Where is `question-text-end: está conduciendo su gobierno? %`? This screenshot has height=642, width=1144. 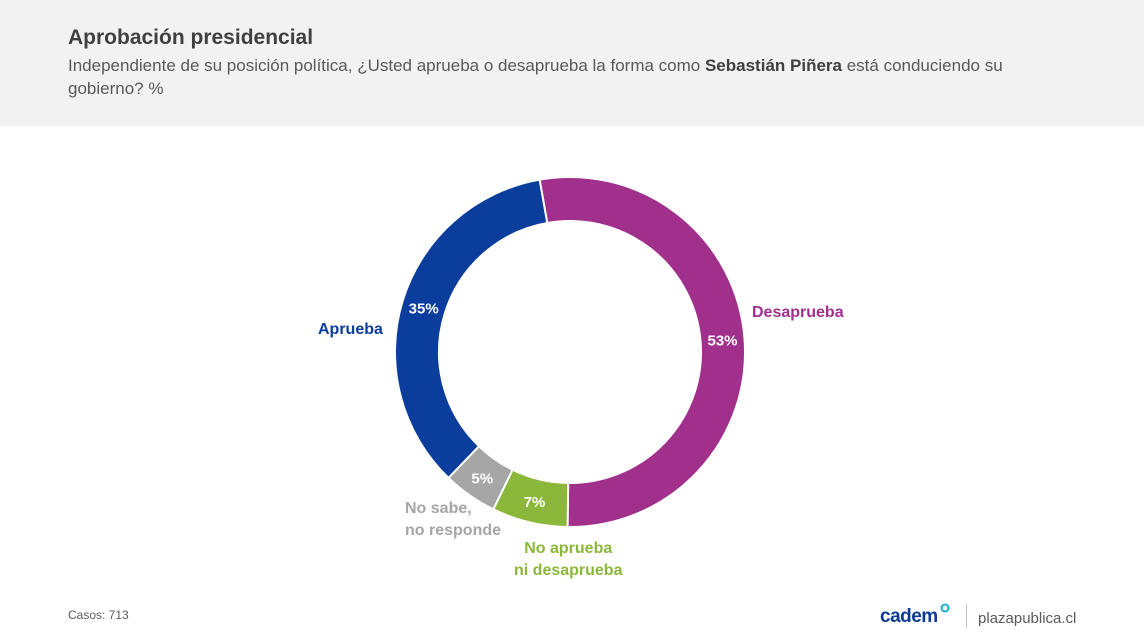 question-text-end: está conduciendo su gobierno? % is located at coordinates (535, 77).